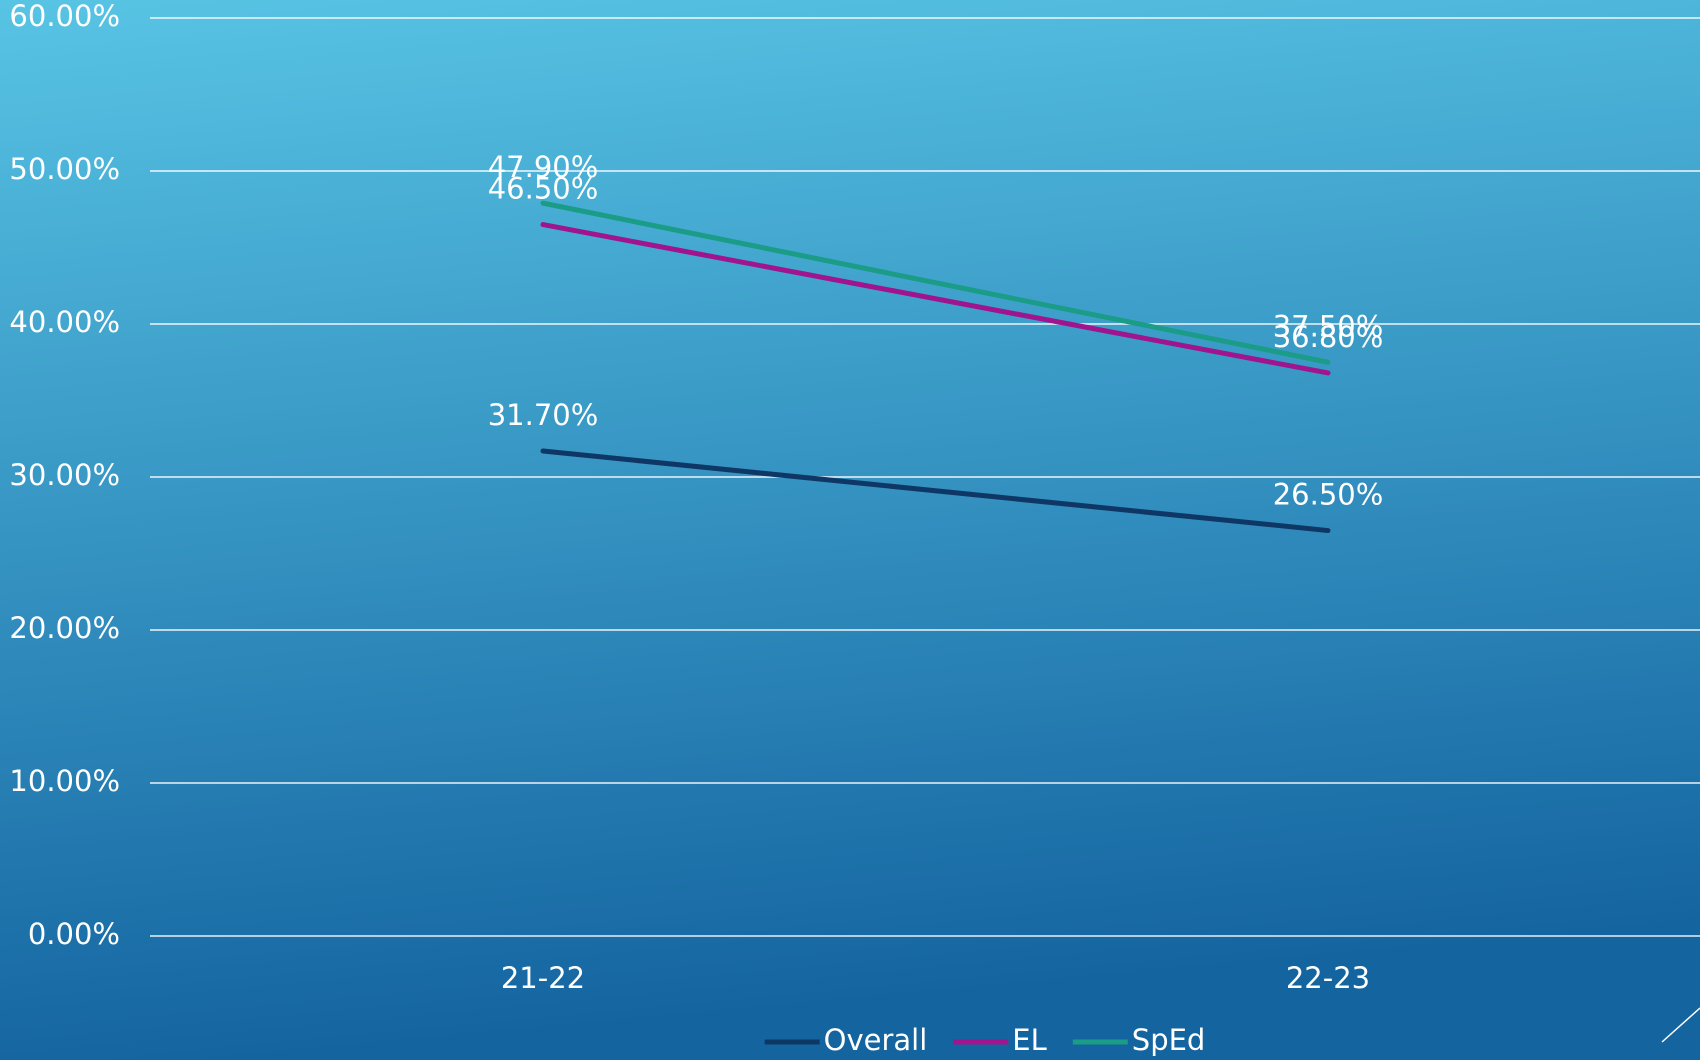 This screenshot has width=1700, height=1060. What do you see at coordinates (64, 475) in the screenshot?
I see `y-tick-label: 30.00%` at bounding box center [64, 475].